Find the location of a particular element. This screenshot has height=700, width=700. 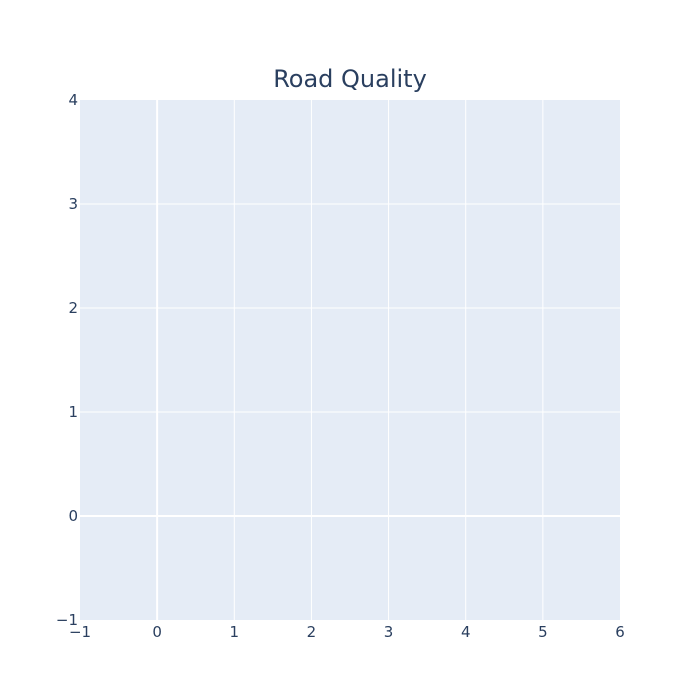

x-tick-label: 4 is located at coordinates (466, 632).